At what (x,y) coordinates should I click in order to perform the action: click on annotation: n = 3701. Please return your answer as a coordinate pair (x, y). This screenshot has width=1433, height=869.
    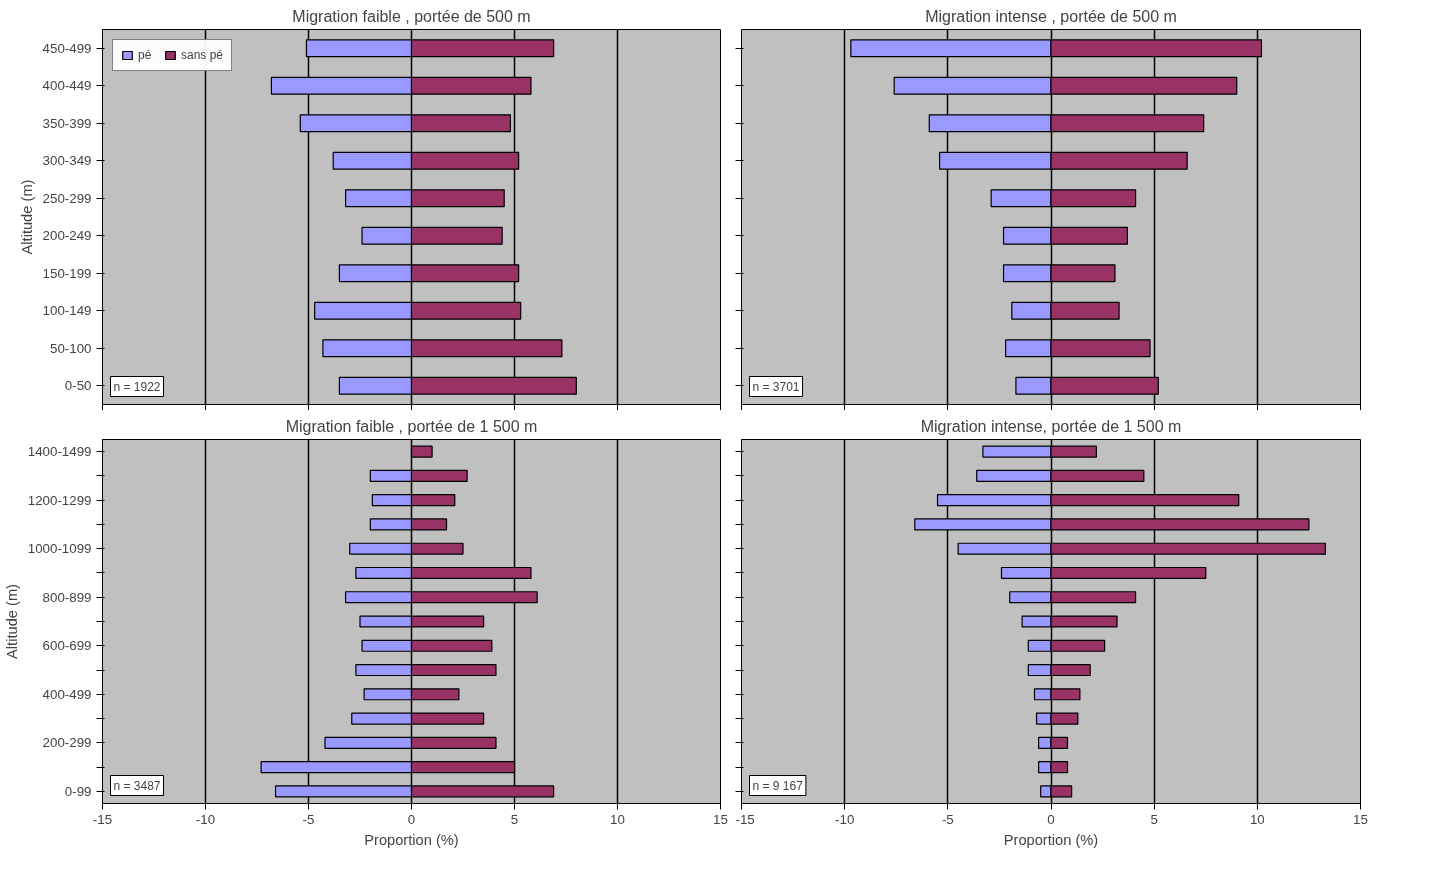
    Looking at the image, I should click on (776, 386).